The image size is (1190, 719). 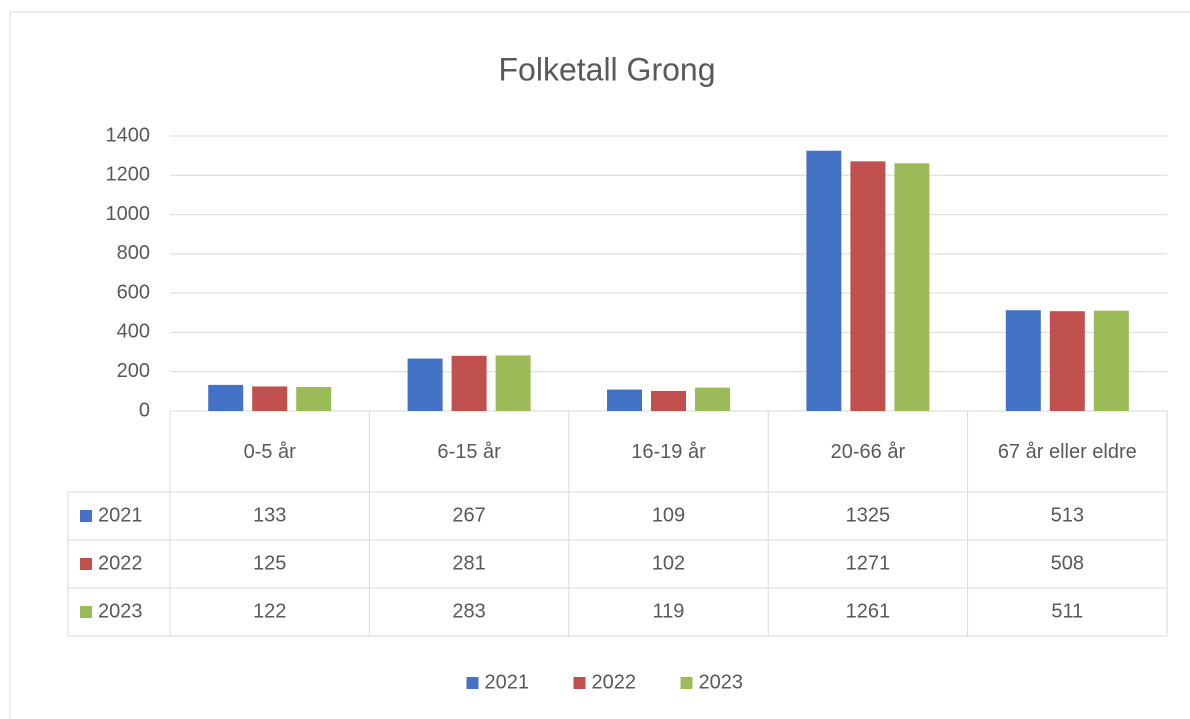 What do you see at coordinates (144, 410) in the screenshot?
I see `y-tick-label: 0` at bounding box center [144, 410].